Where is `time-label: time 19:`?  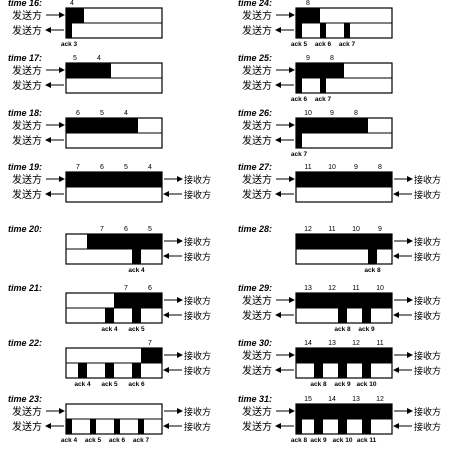
time-label: time 19: is located at coordinates (25, 167).